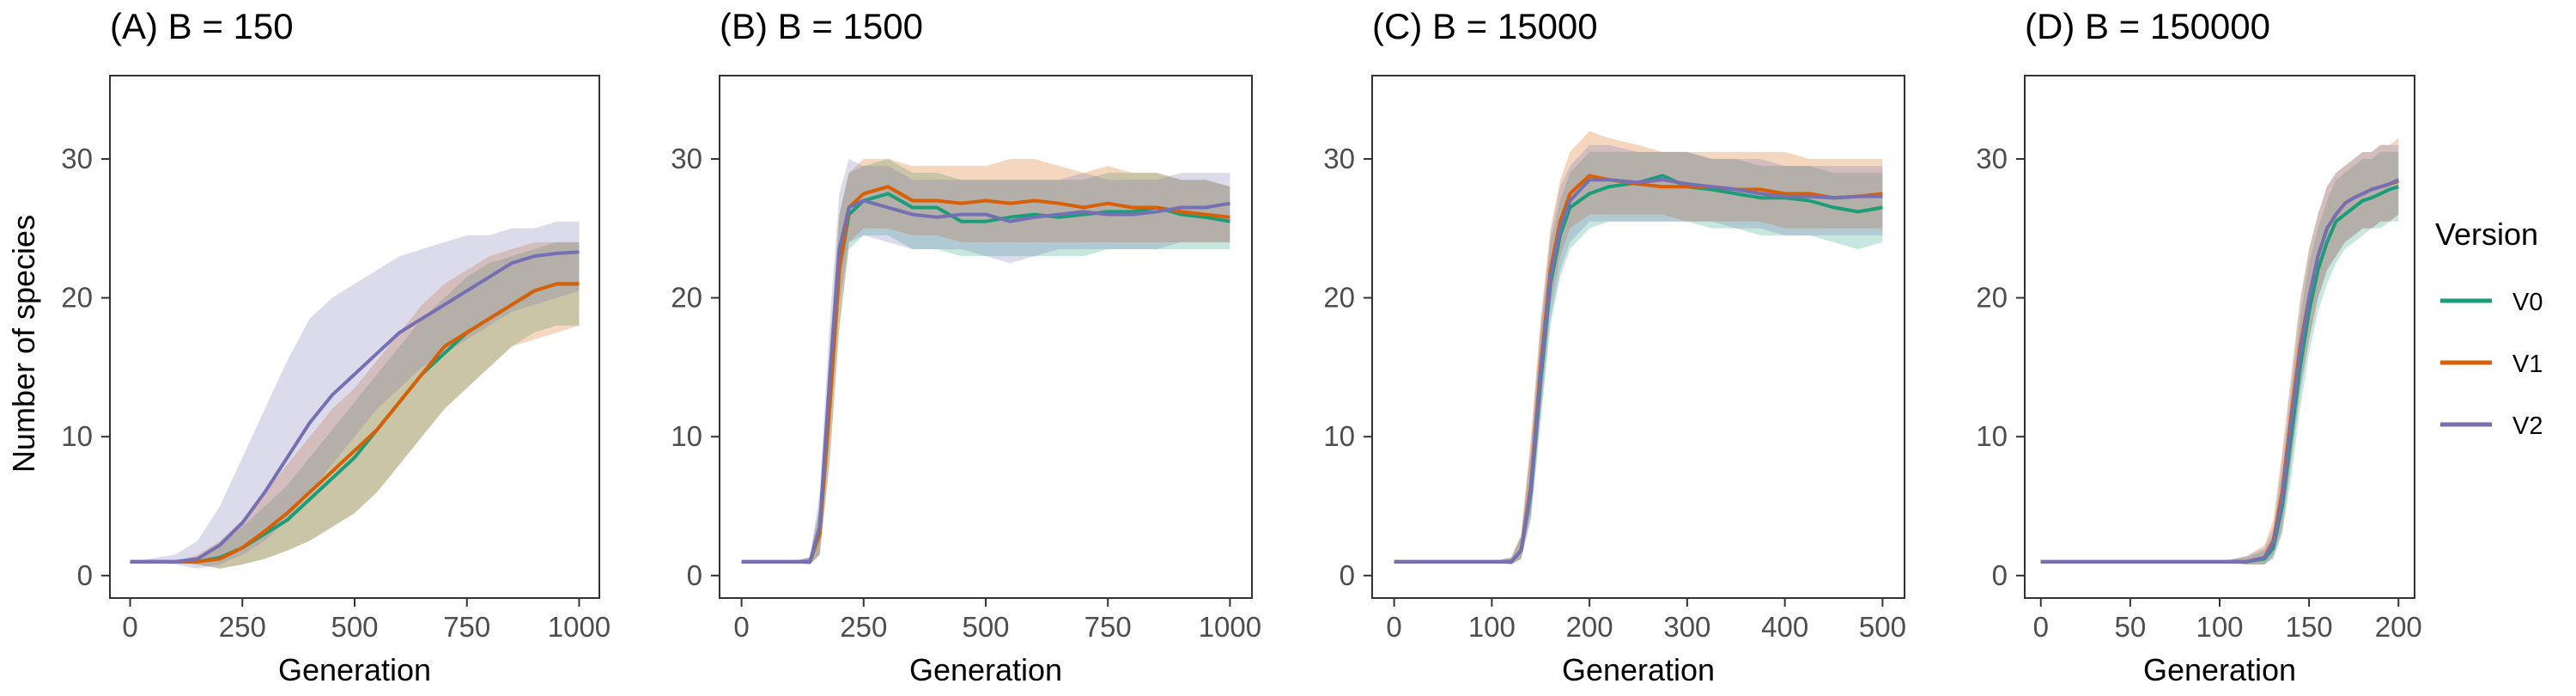  I want to click on panel-d-plot-area, so click(2220, 337).